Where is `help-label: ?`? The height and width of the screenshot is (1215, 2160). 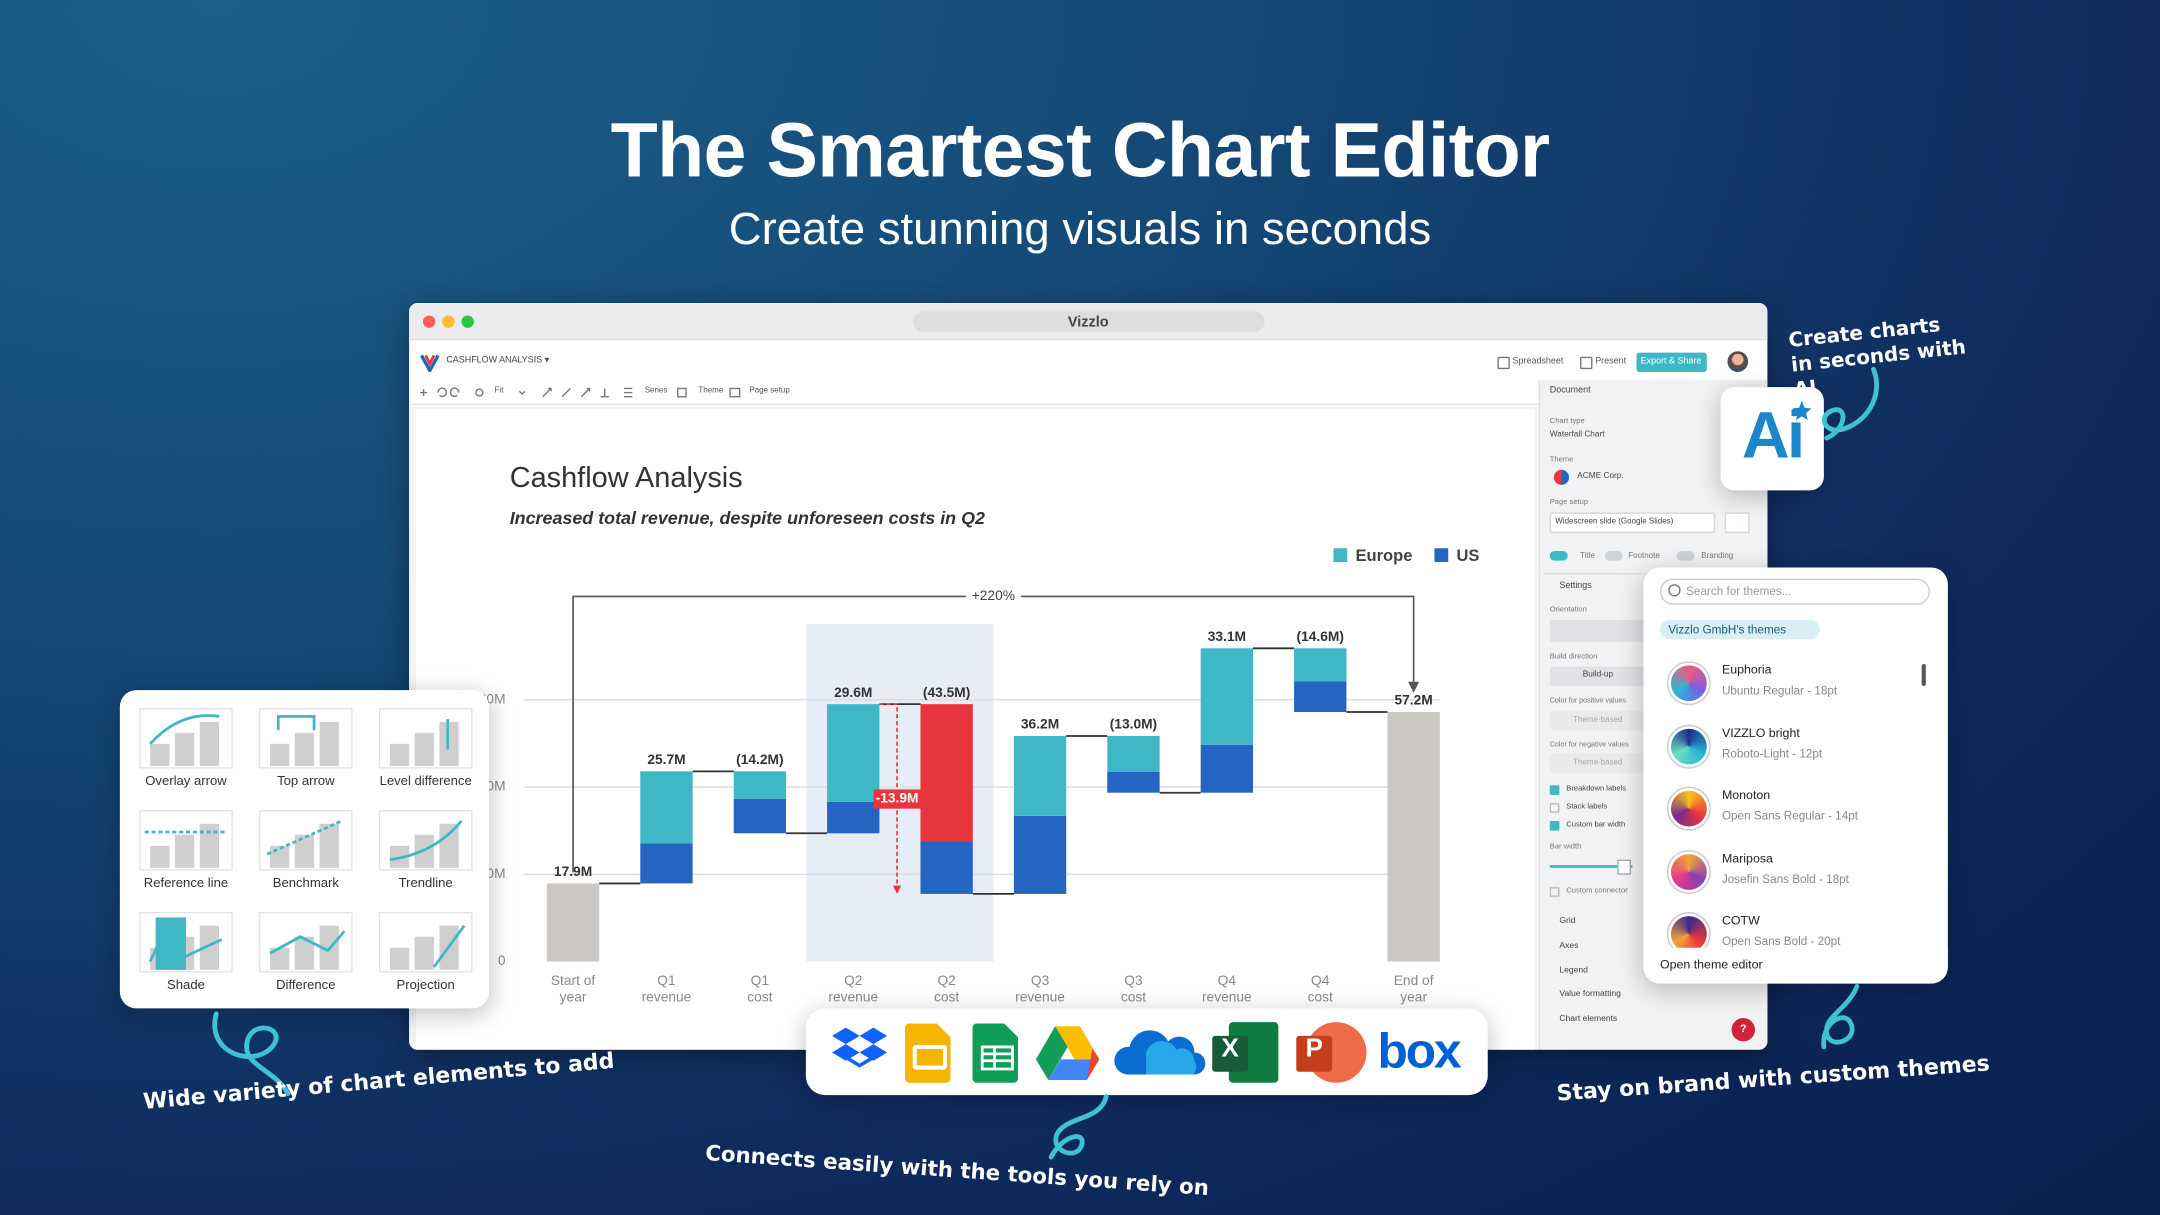 help-label: ? is located at coordinates (1743, 1028).